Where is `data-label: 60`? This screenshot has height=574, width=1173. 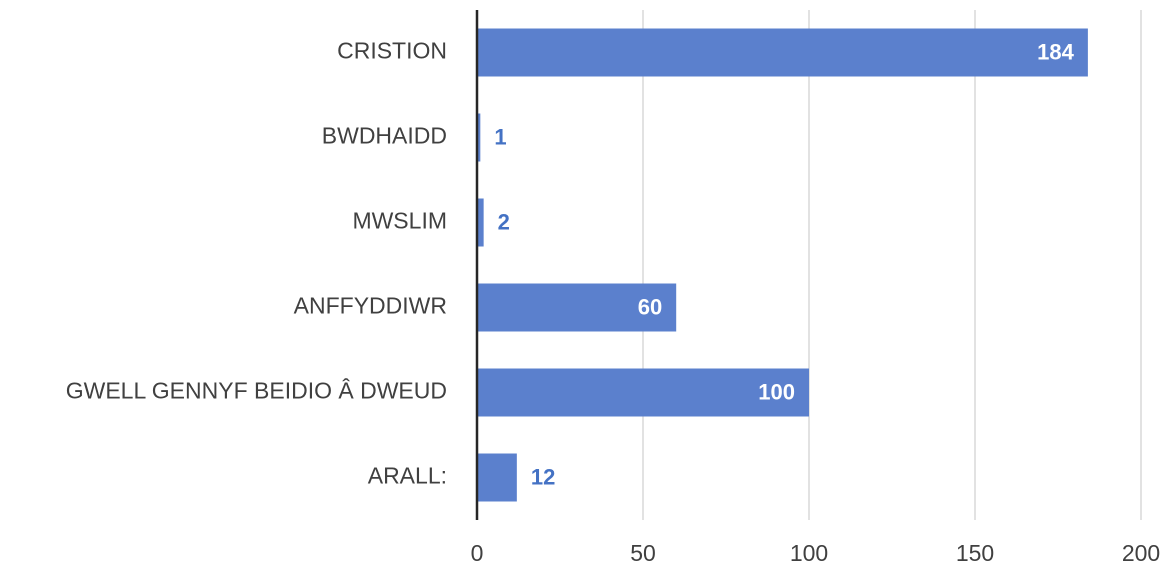
data-label: 60 is located at coordinates (650, 306).